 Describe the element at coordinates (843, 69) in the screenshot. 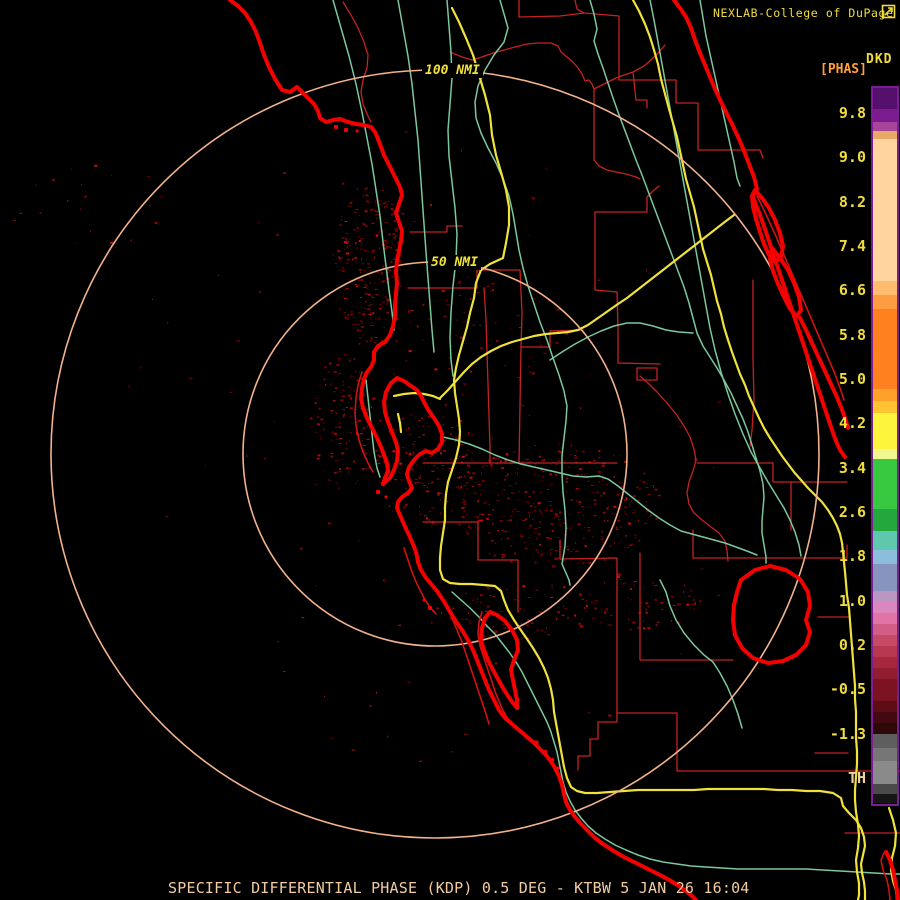

I see `product-units-label: [PHAS]` at that location.